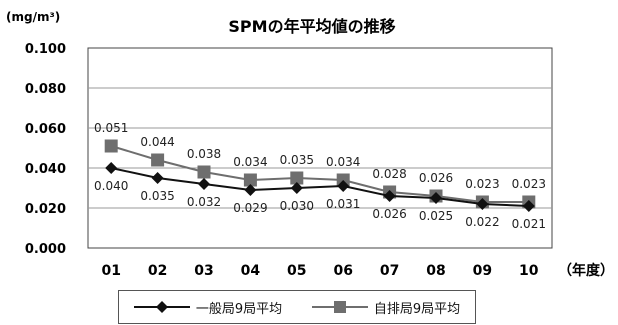 This screenshot has width=618, height=325. Describe the element at coordinates (586, 270) in the screenshot. I see `x-axis-label: （年度）` at that location.